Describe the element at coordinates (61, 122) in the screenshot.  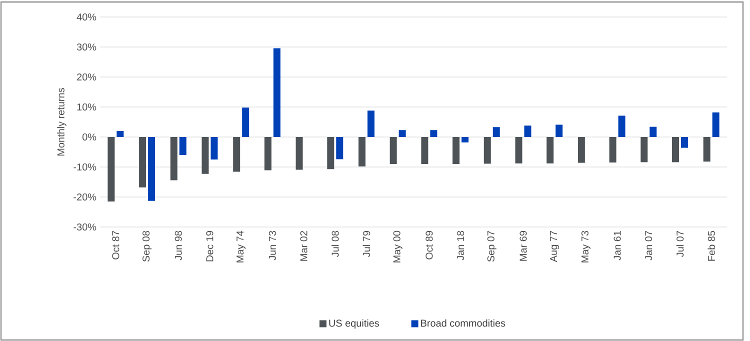
I see `y-axis-title: Monthly returns` at that location.